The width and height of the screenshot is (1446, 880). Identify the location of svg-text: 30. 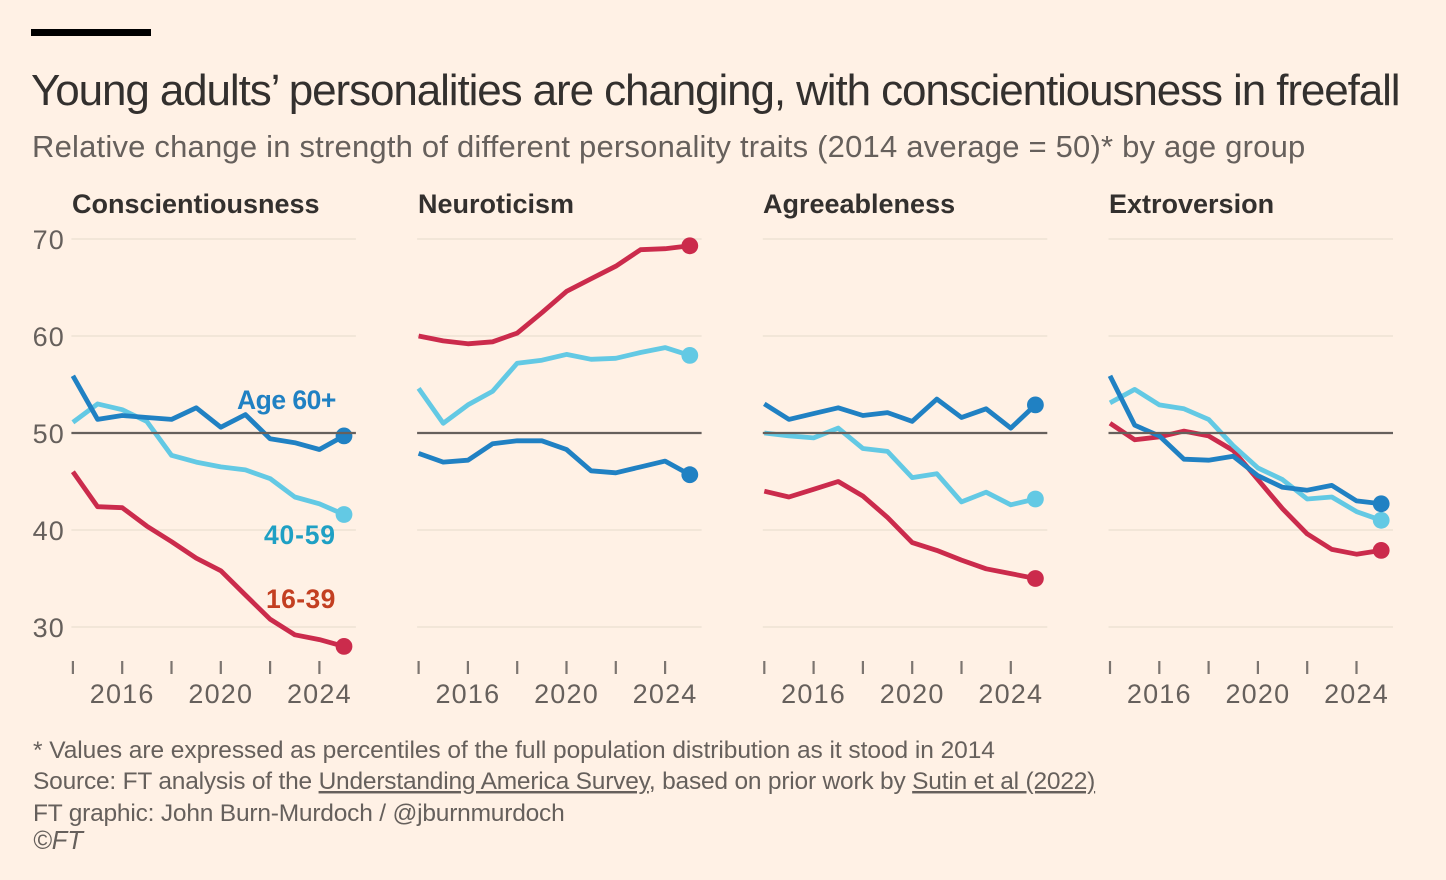
(49, 628).